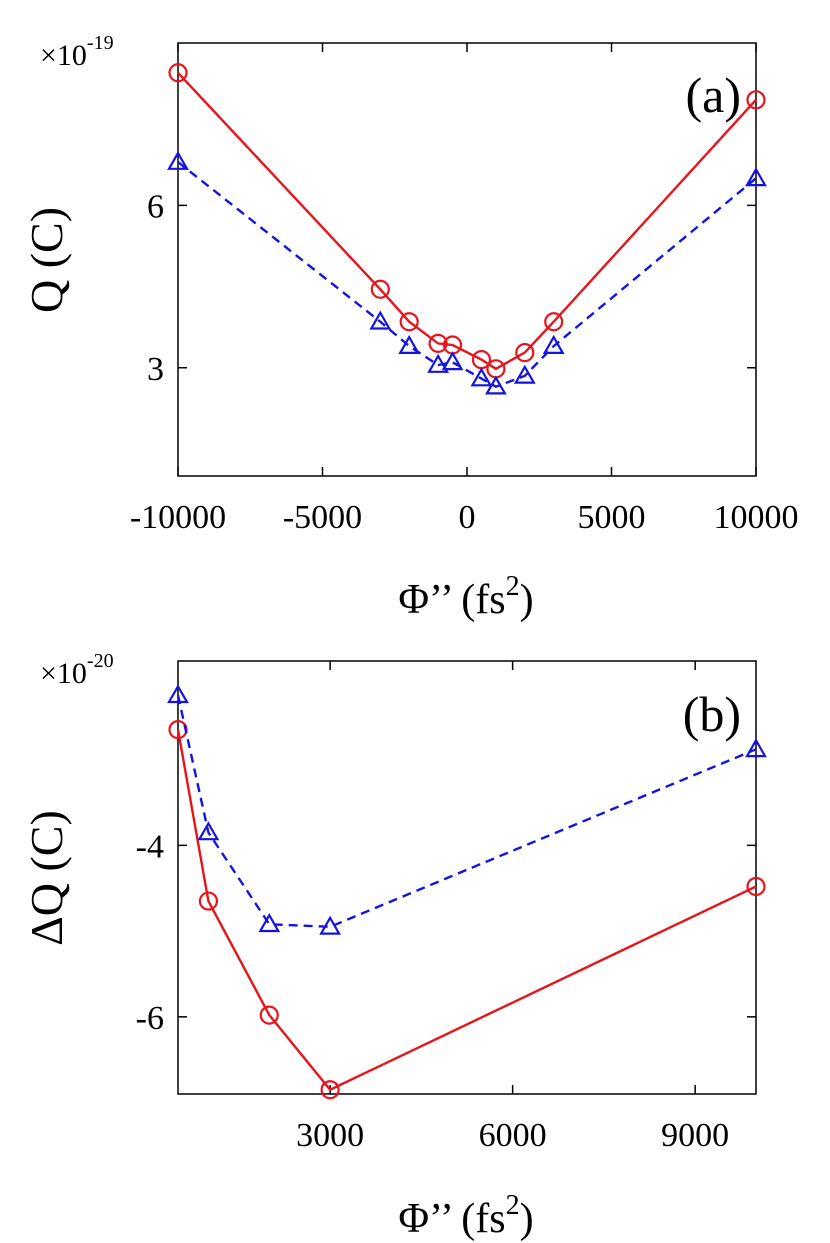  Describe the element at coordinates (467, 517) in the screenshot. I see `x-tick-label: 0` at that location.